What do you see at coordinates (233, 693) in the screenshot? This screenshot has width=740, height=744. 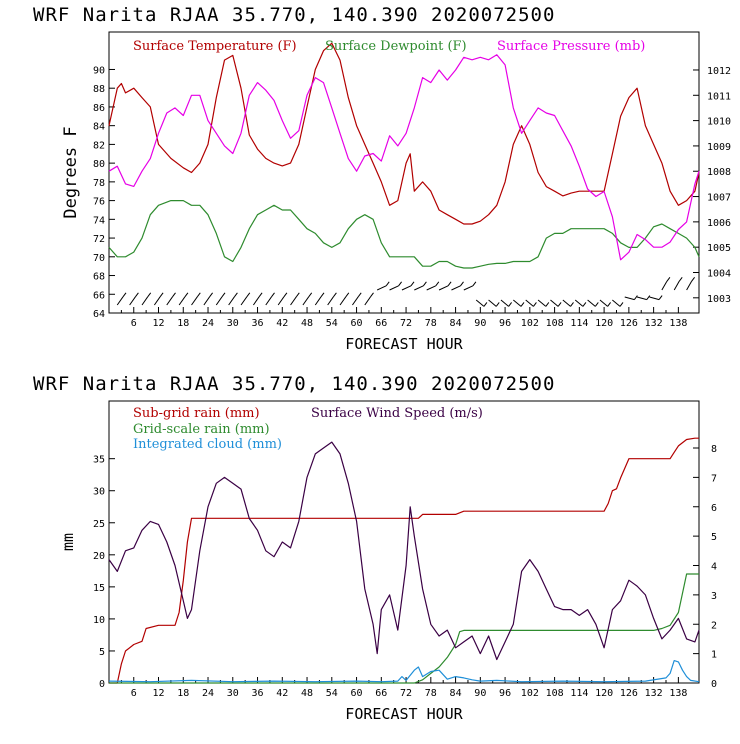 I see `rain-x-tick-label: 30` at bounding box center [233, 693].